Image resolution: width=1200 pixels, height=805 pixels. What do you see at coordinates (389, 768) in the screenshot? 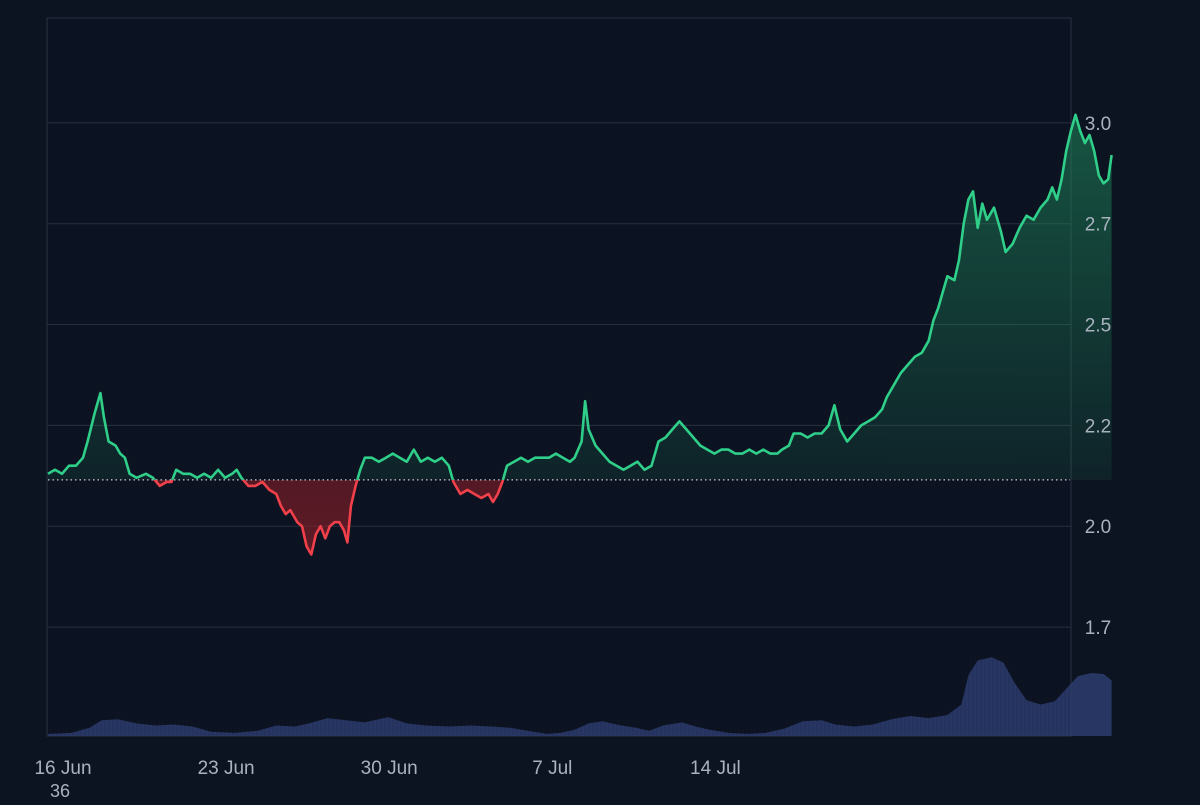
I see `x-tick-label: 30 Jun` at bounding box center [389, 768].